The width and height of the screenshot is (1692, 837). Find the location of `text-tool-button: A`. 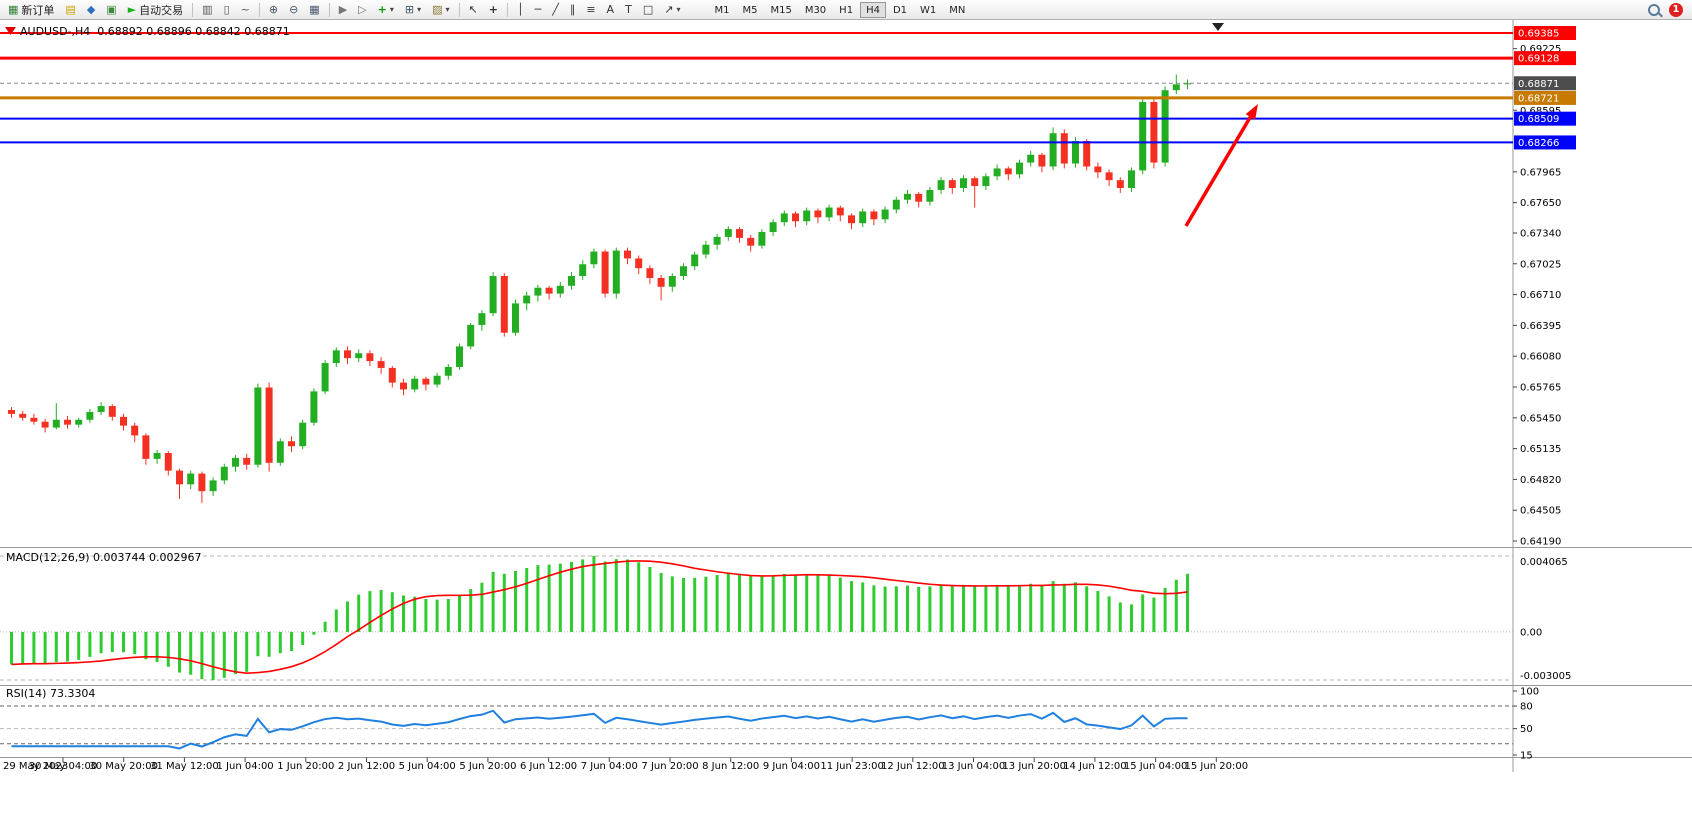

text-tool-button: A is located at coordinates (611, 9).